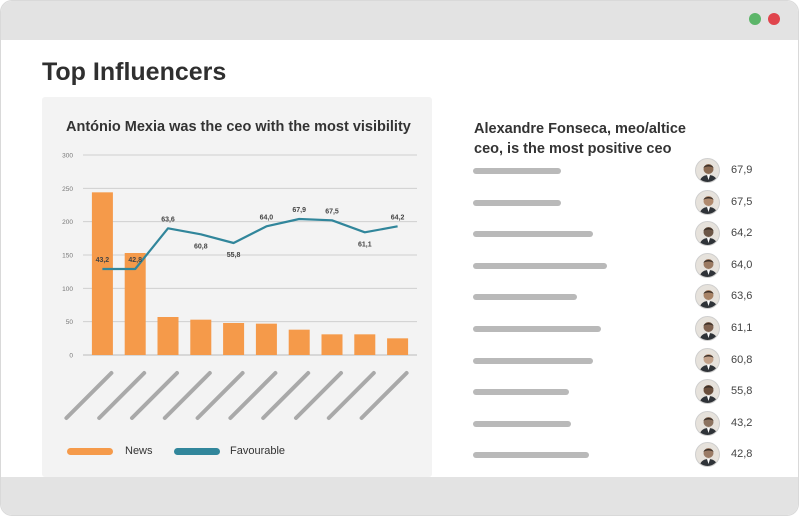  Describe the element at coordinates (201, 246) in the screenshot. I see `data-label-favourable: 60,8` at that location.